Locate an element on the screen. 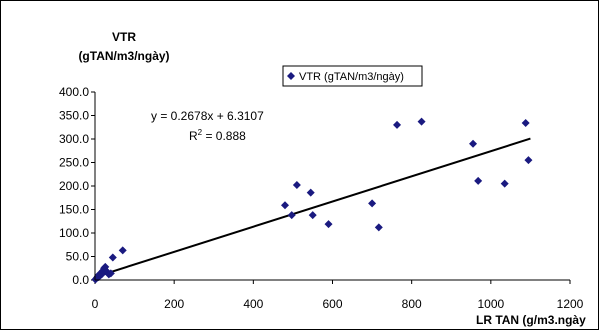  r-squared-prefix: R is located at coordinates (193, 136).